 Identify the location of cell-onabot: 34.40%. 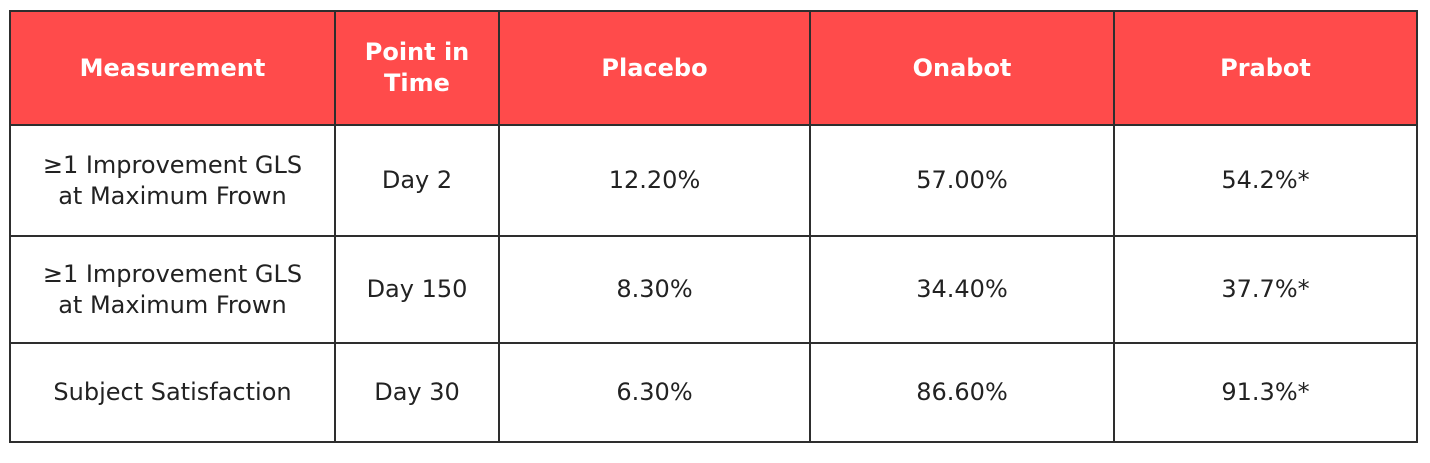
(962, 289).